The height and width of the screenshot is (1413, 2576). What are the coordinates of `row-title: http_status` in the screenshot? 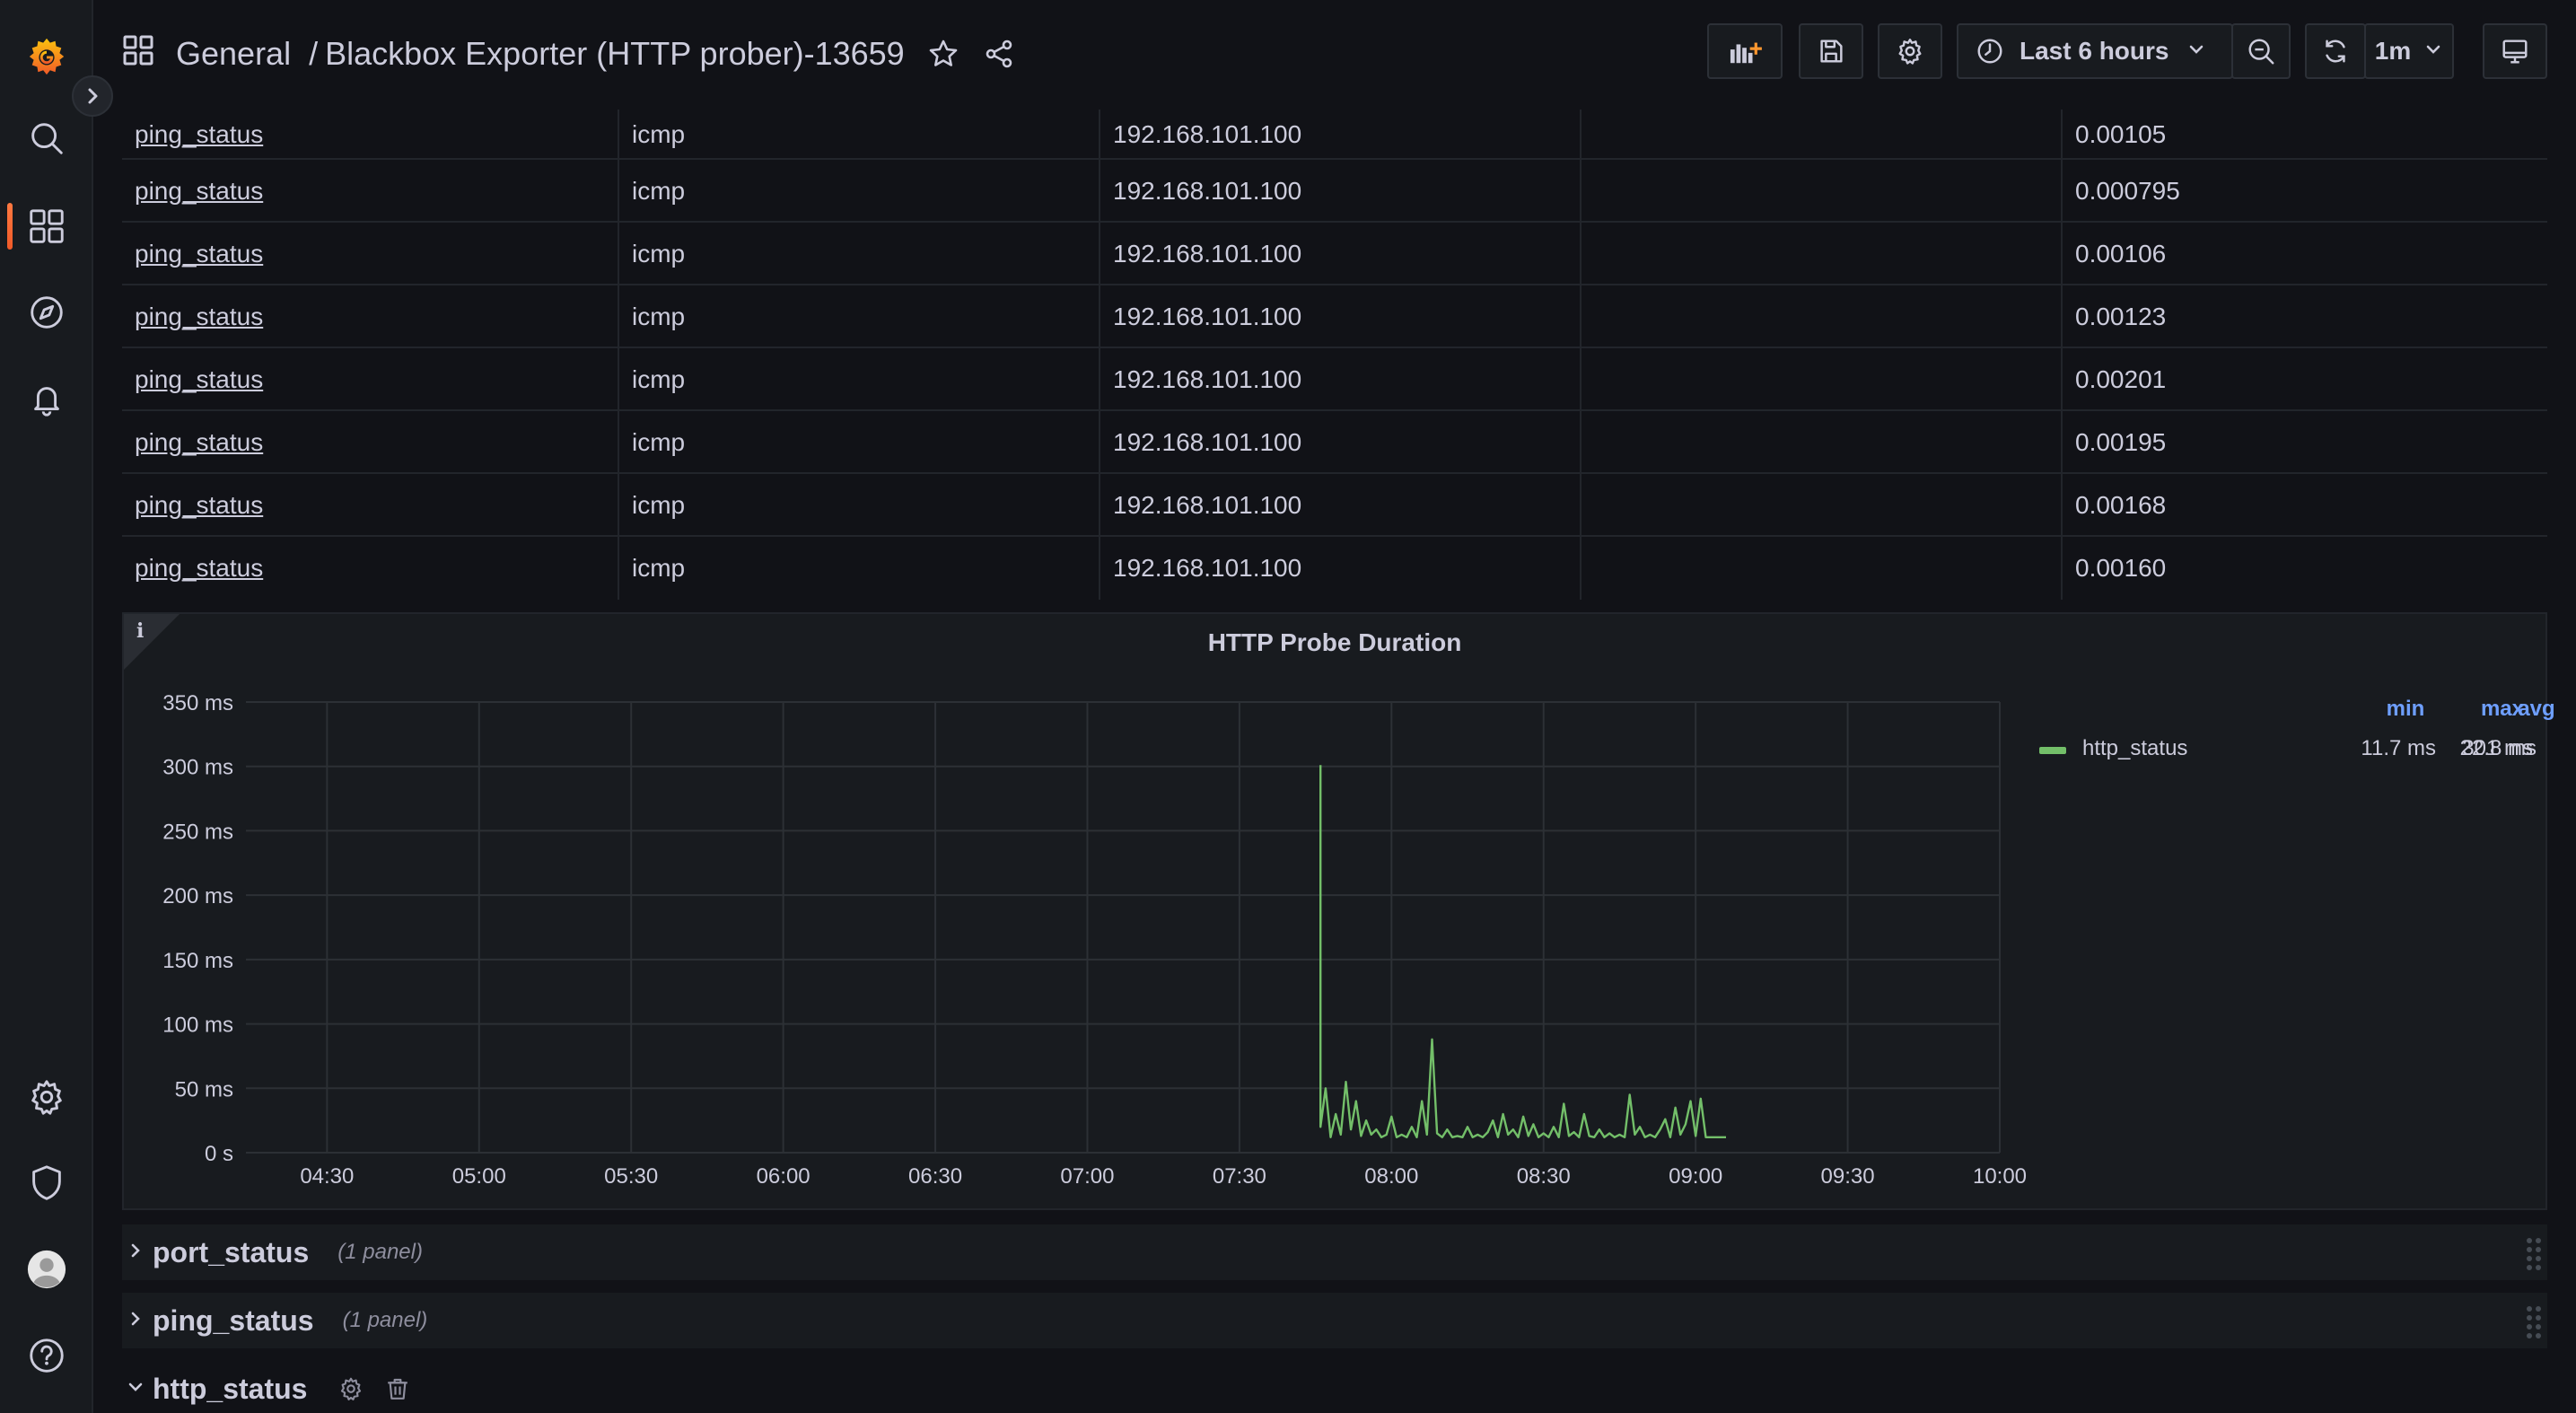 It's located at (230, 1388).